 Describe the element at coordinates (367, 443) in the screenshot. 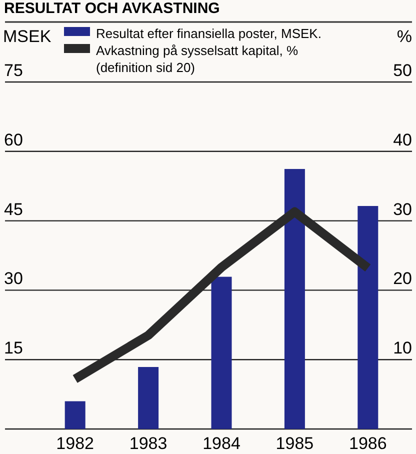

I see `x-tick-label: 1986` at that location.